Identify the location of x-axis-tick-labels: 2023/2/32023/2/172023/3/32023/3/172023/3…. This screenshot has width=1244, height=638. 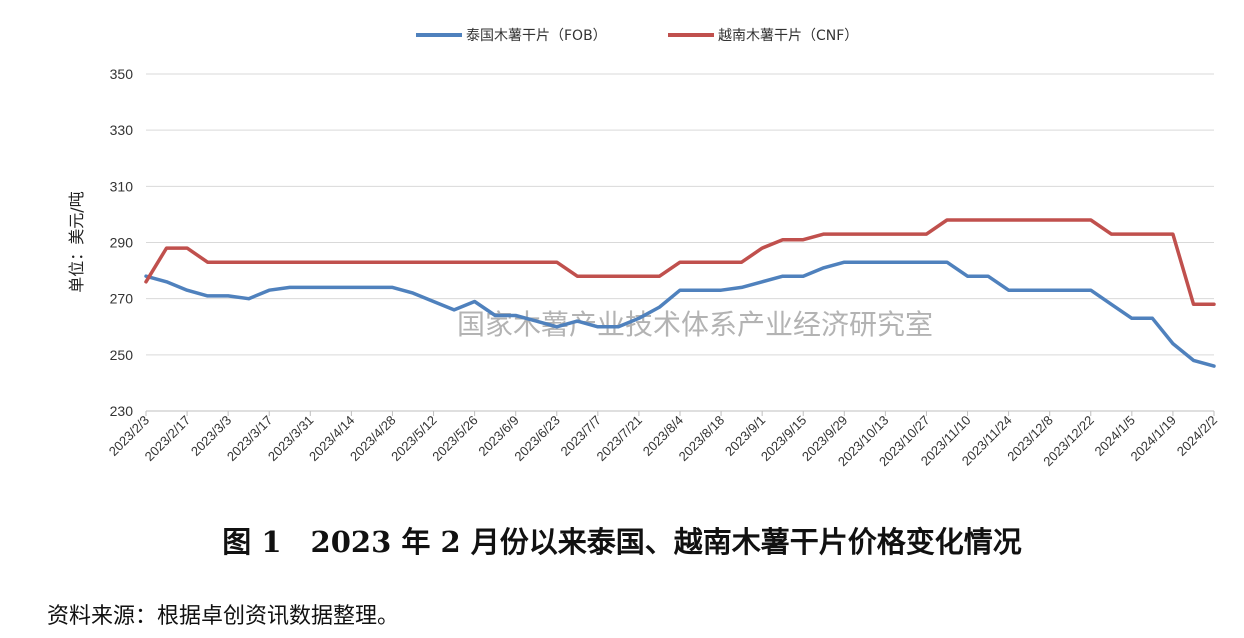
(663, 441).